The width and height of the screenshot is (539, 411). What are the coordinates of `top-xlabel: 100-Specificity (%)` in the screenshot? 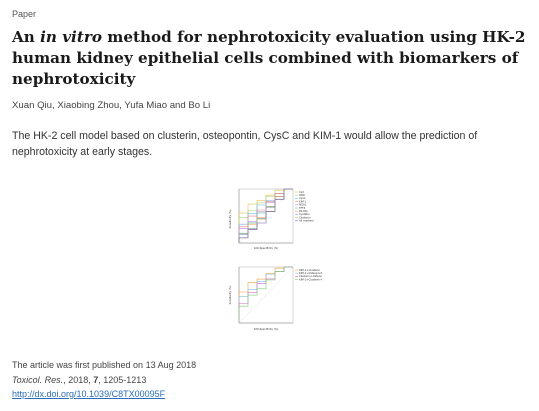 It's located at (266, 248).